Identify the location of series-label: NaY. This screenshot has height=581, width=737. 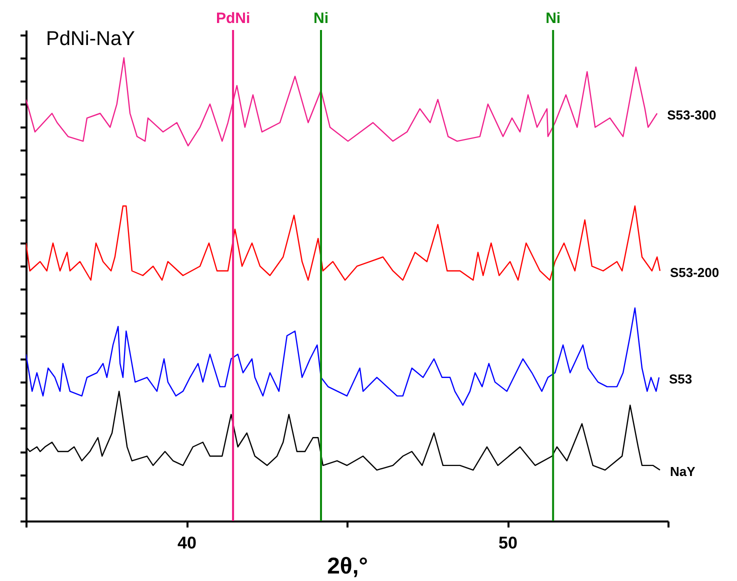
(683, 472).